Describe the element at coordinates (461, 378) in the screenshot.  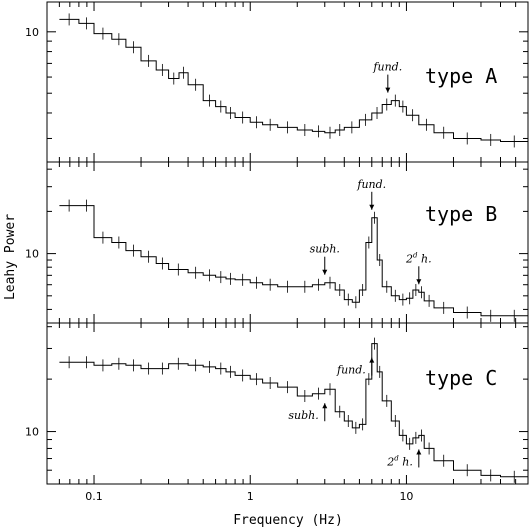
I see `panel-type-label: type C` at that location.